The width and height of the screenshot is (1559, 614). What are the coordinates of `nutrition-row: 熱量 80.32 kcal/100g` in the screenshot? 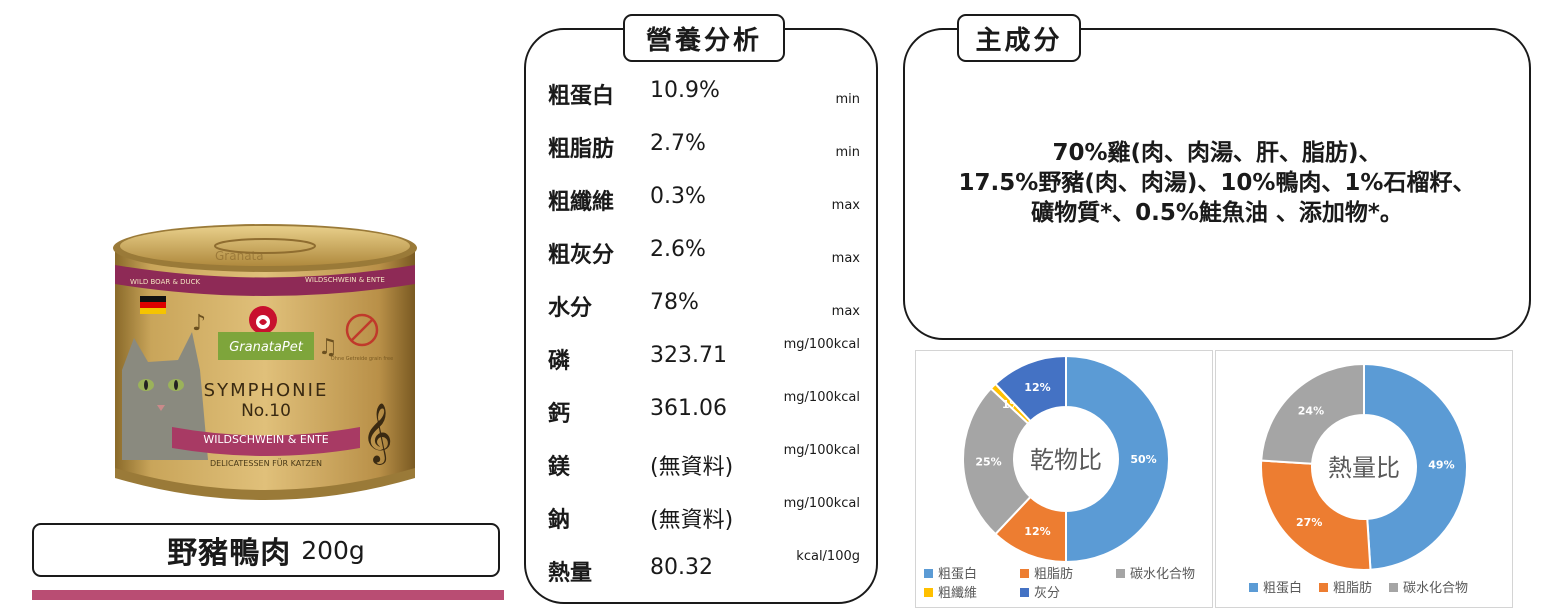 It's located at (704, 567).